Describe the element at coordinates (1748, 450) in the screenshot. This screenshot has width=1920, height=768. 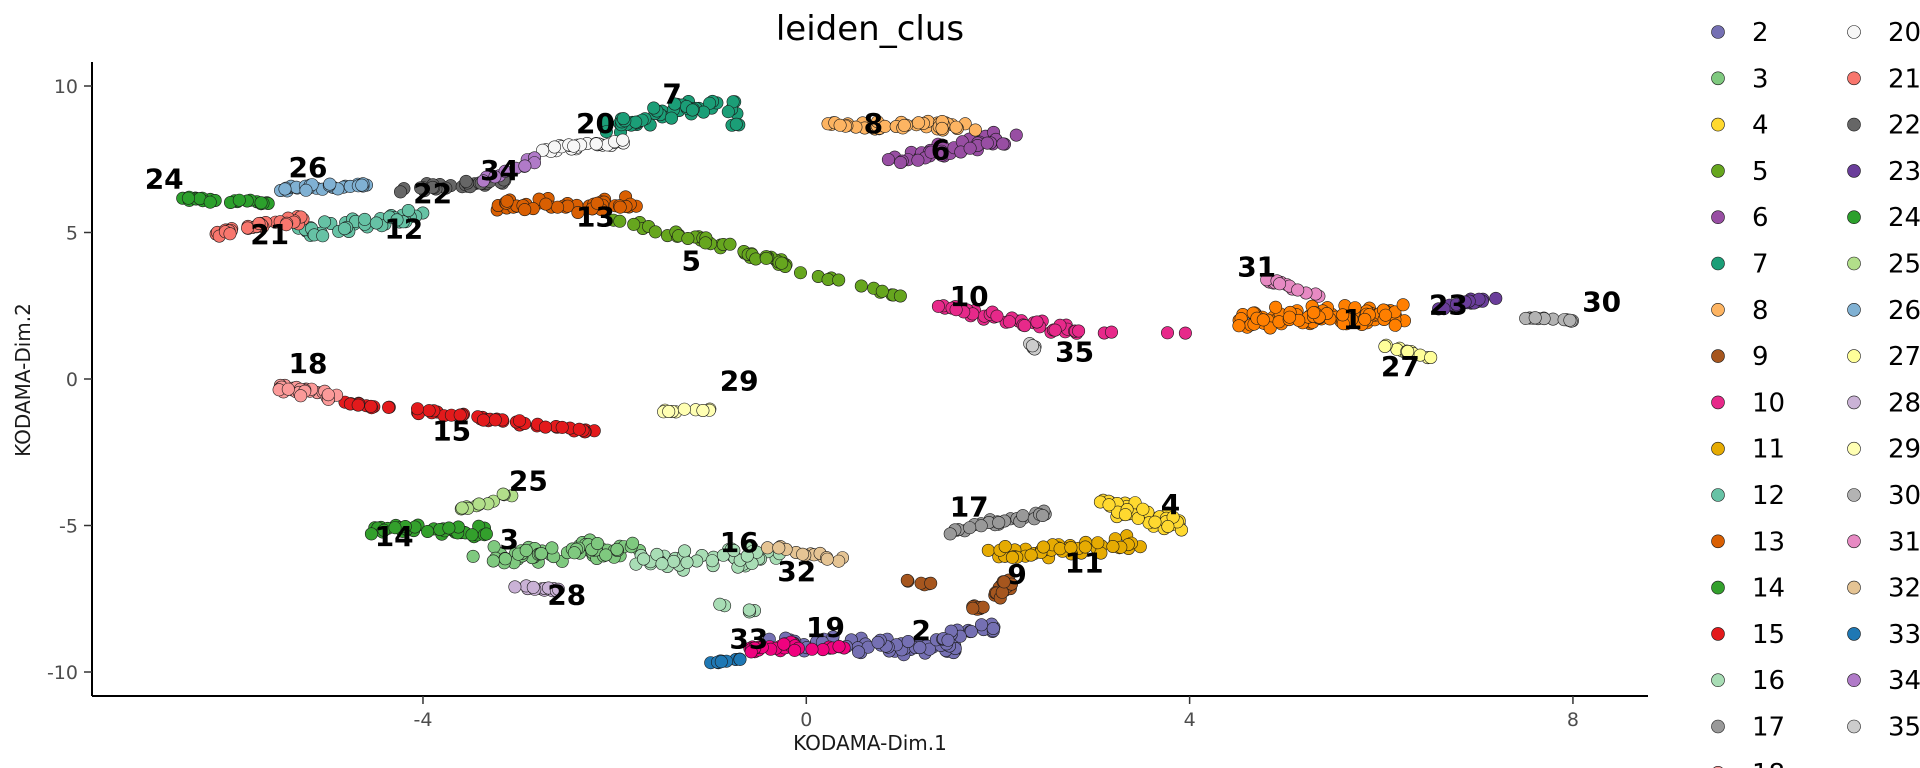
I see `legend-item: 11` at that location.